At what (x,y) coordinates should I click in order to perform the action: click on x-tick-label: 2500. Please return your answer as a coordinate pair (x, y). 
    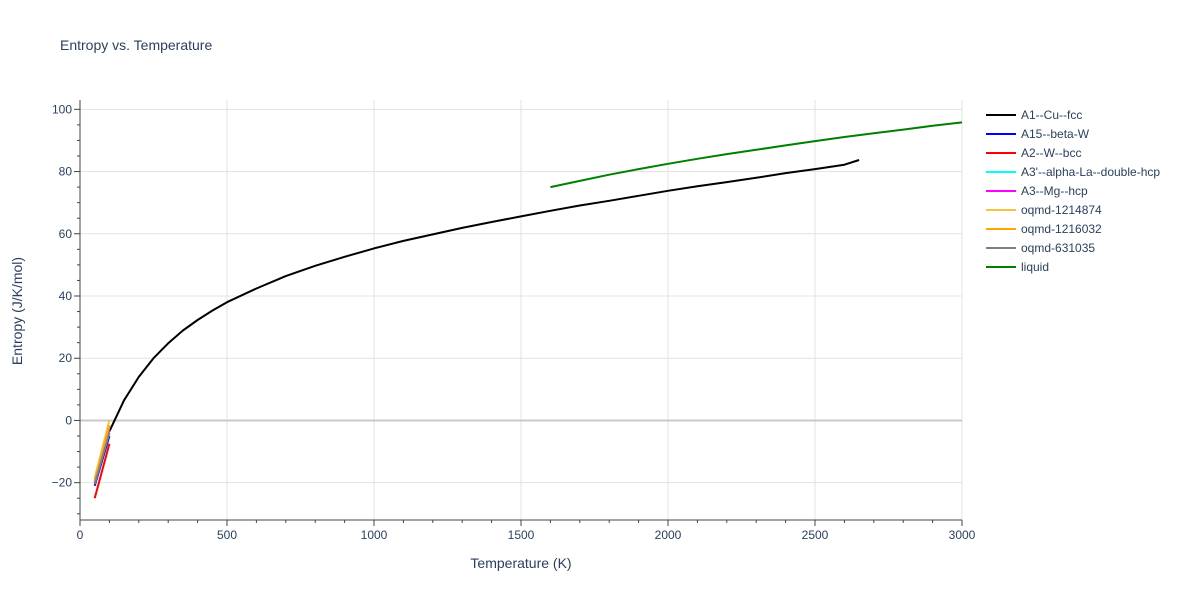
    Looking at the image, I should click on (815, 535).